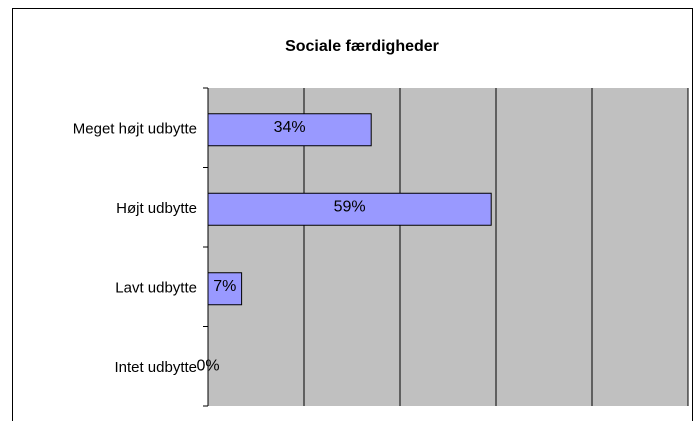 Image resolution: width=699 pixels, height=421 pixels. I want to click on y-tick-label: Lavt udbytte, so click(156, 288).